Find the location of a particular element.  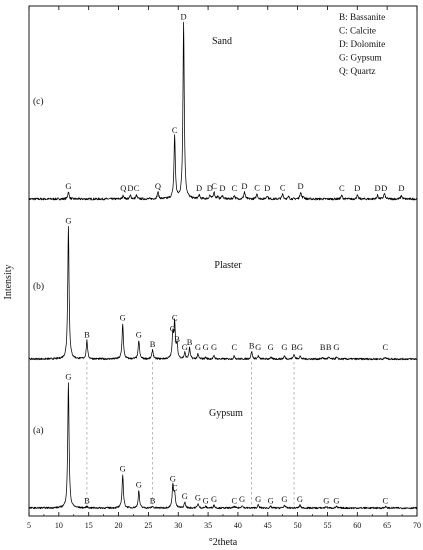

panel-label: (b) is located at coordinates (38, 286).